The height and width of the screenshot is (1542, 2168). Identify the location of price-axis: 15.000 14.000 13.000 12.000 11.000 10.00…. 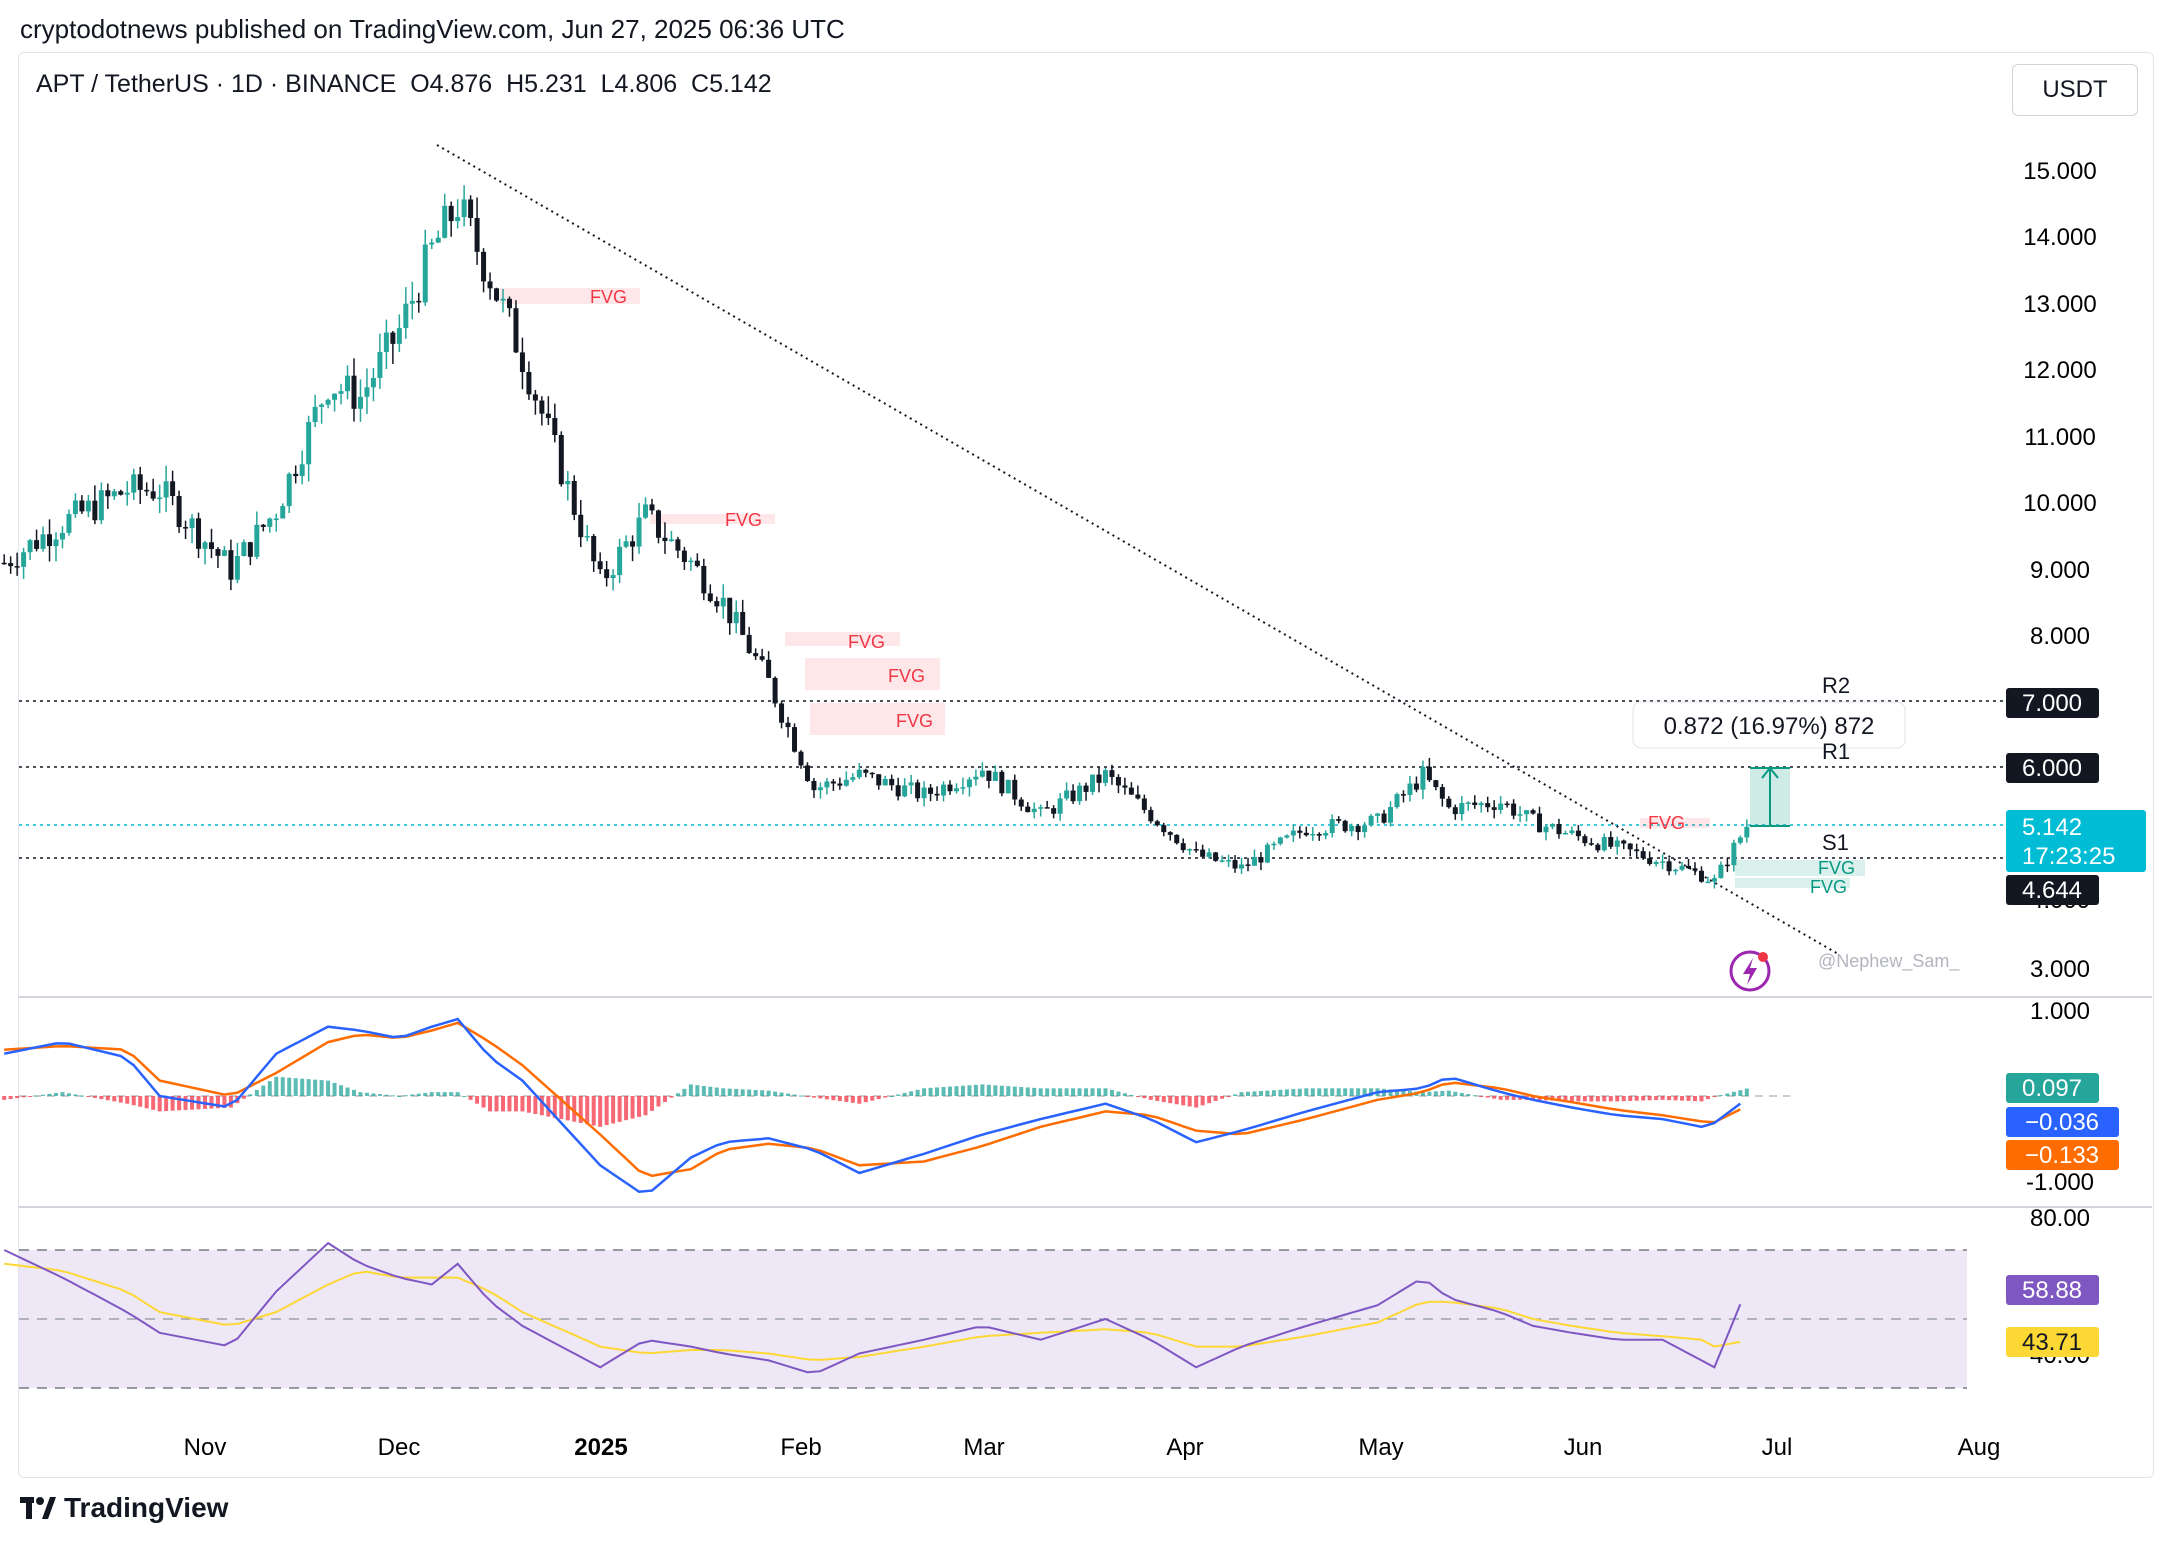
(2076, 570).